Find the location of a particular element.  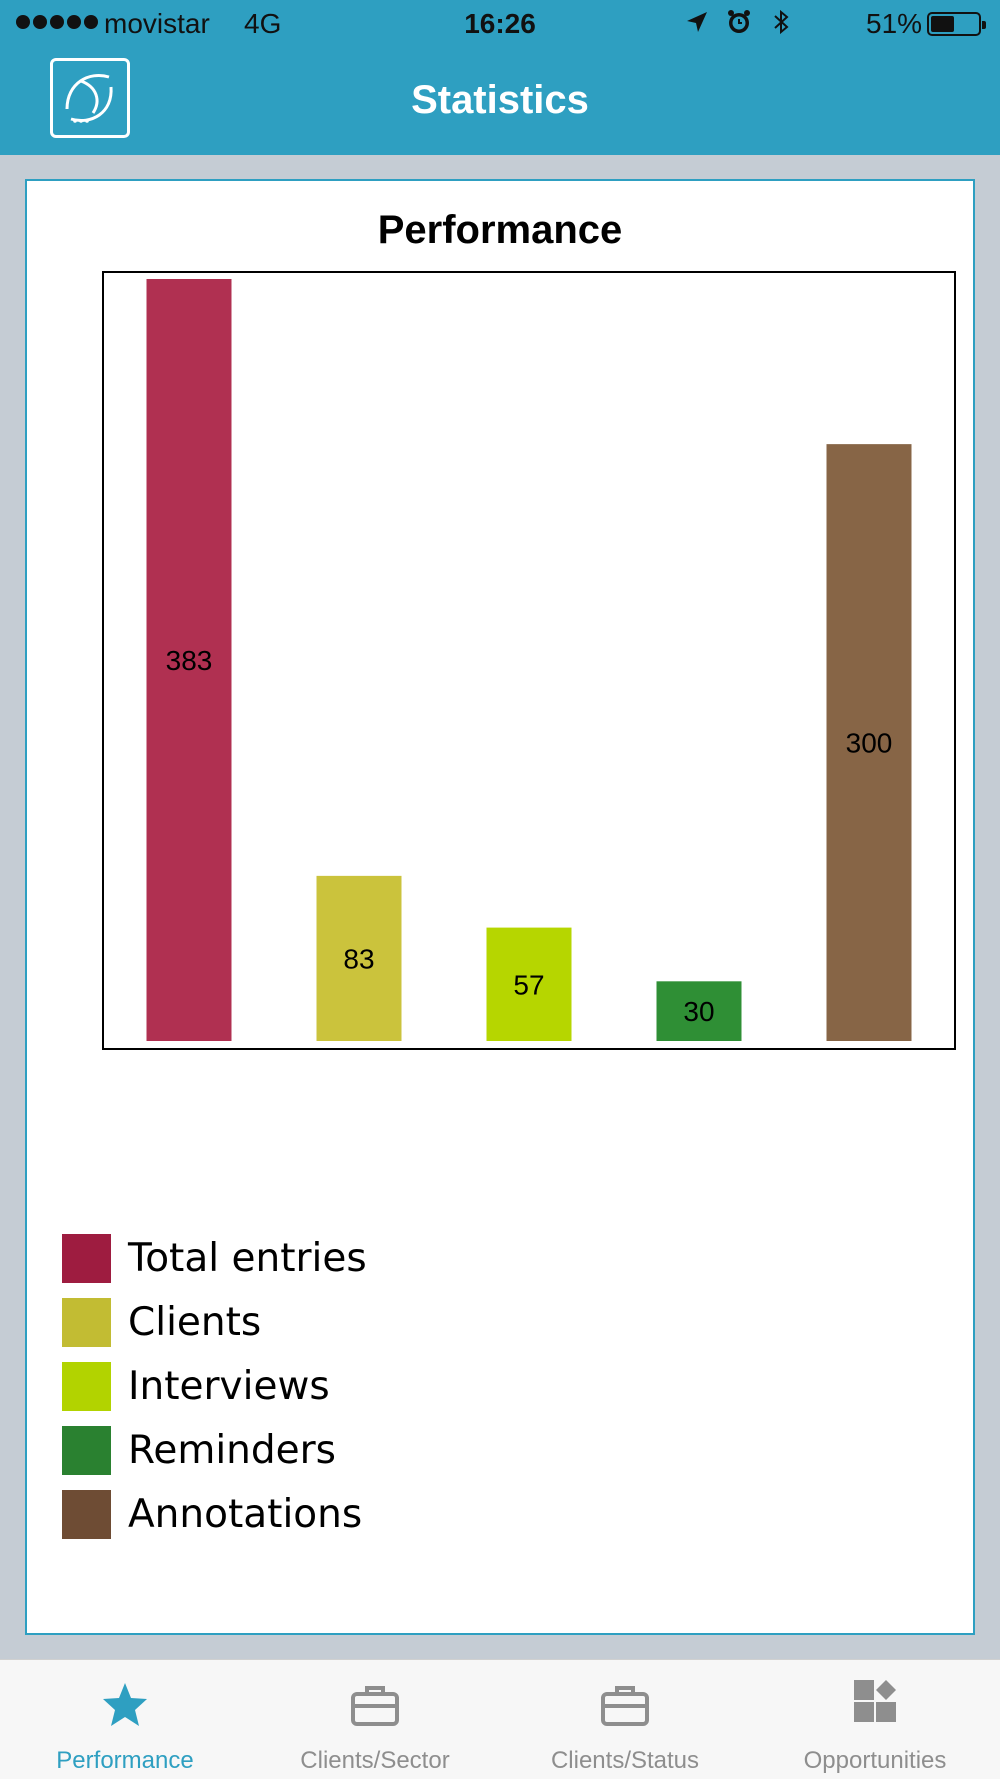

tab-opportunities: Opportunities is located at coordinates (875, 1719).